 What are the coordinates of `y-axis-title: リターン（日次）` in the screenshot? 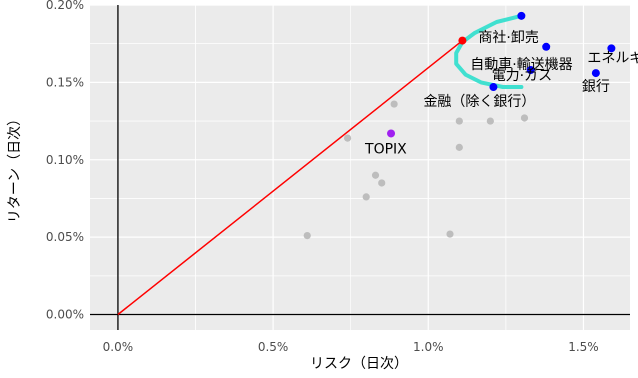 It's located at (15, 167).